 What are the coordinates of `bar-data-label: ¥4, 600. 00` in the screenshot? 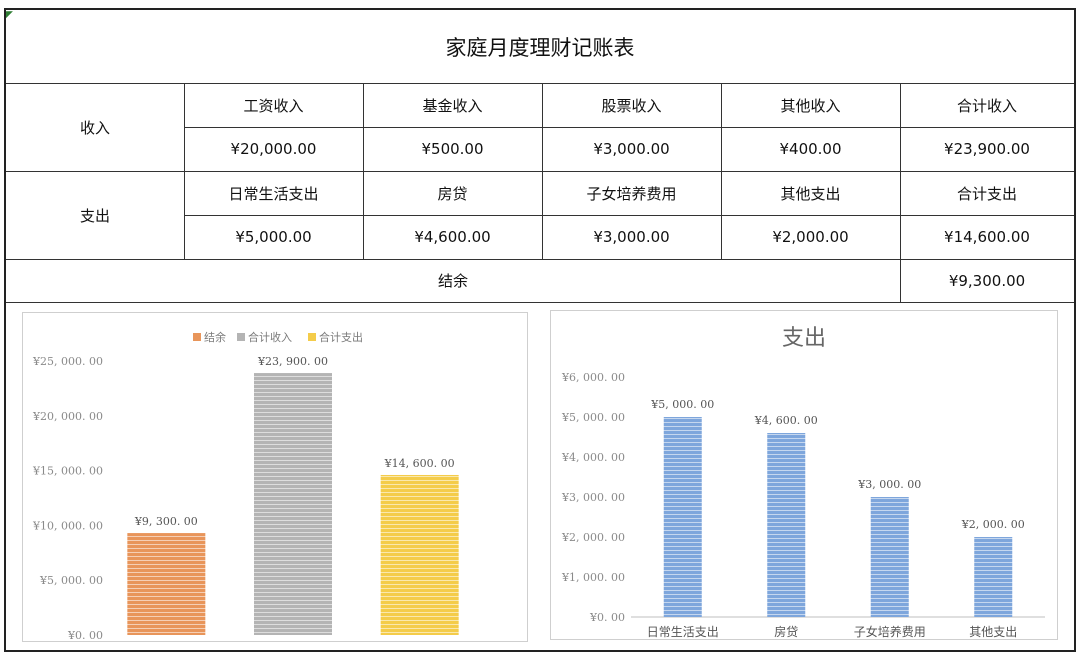 It's located at (786, 420).